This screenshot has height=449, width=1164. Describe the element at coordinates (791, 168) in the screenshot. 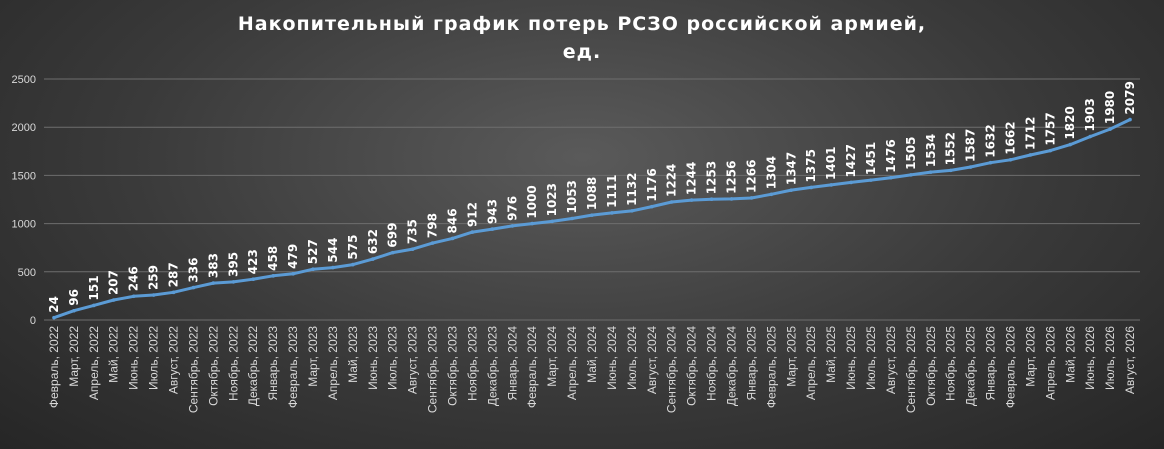

I see `data-label-37: 1347` at that location.